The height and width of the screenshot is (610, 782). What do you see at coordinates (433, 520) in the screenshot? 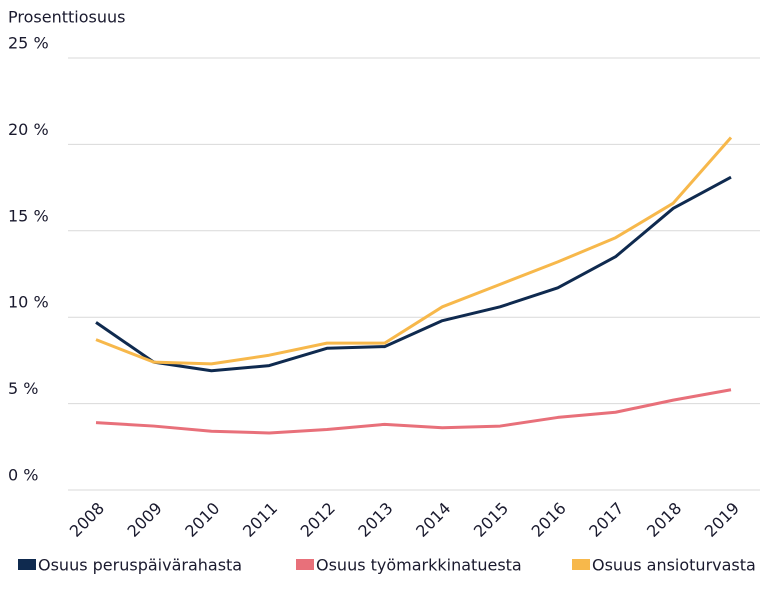
I see `x-tick-label: 2014` at bounding box center [433, 520].